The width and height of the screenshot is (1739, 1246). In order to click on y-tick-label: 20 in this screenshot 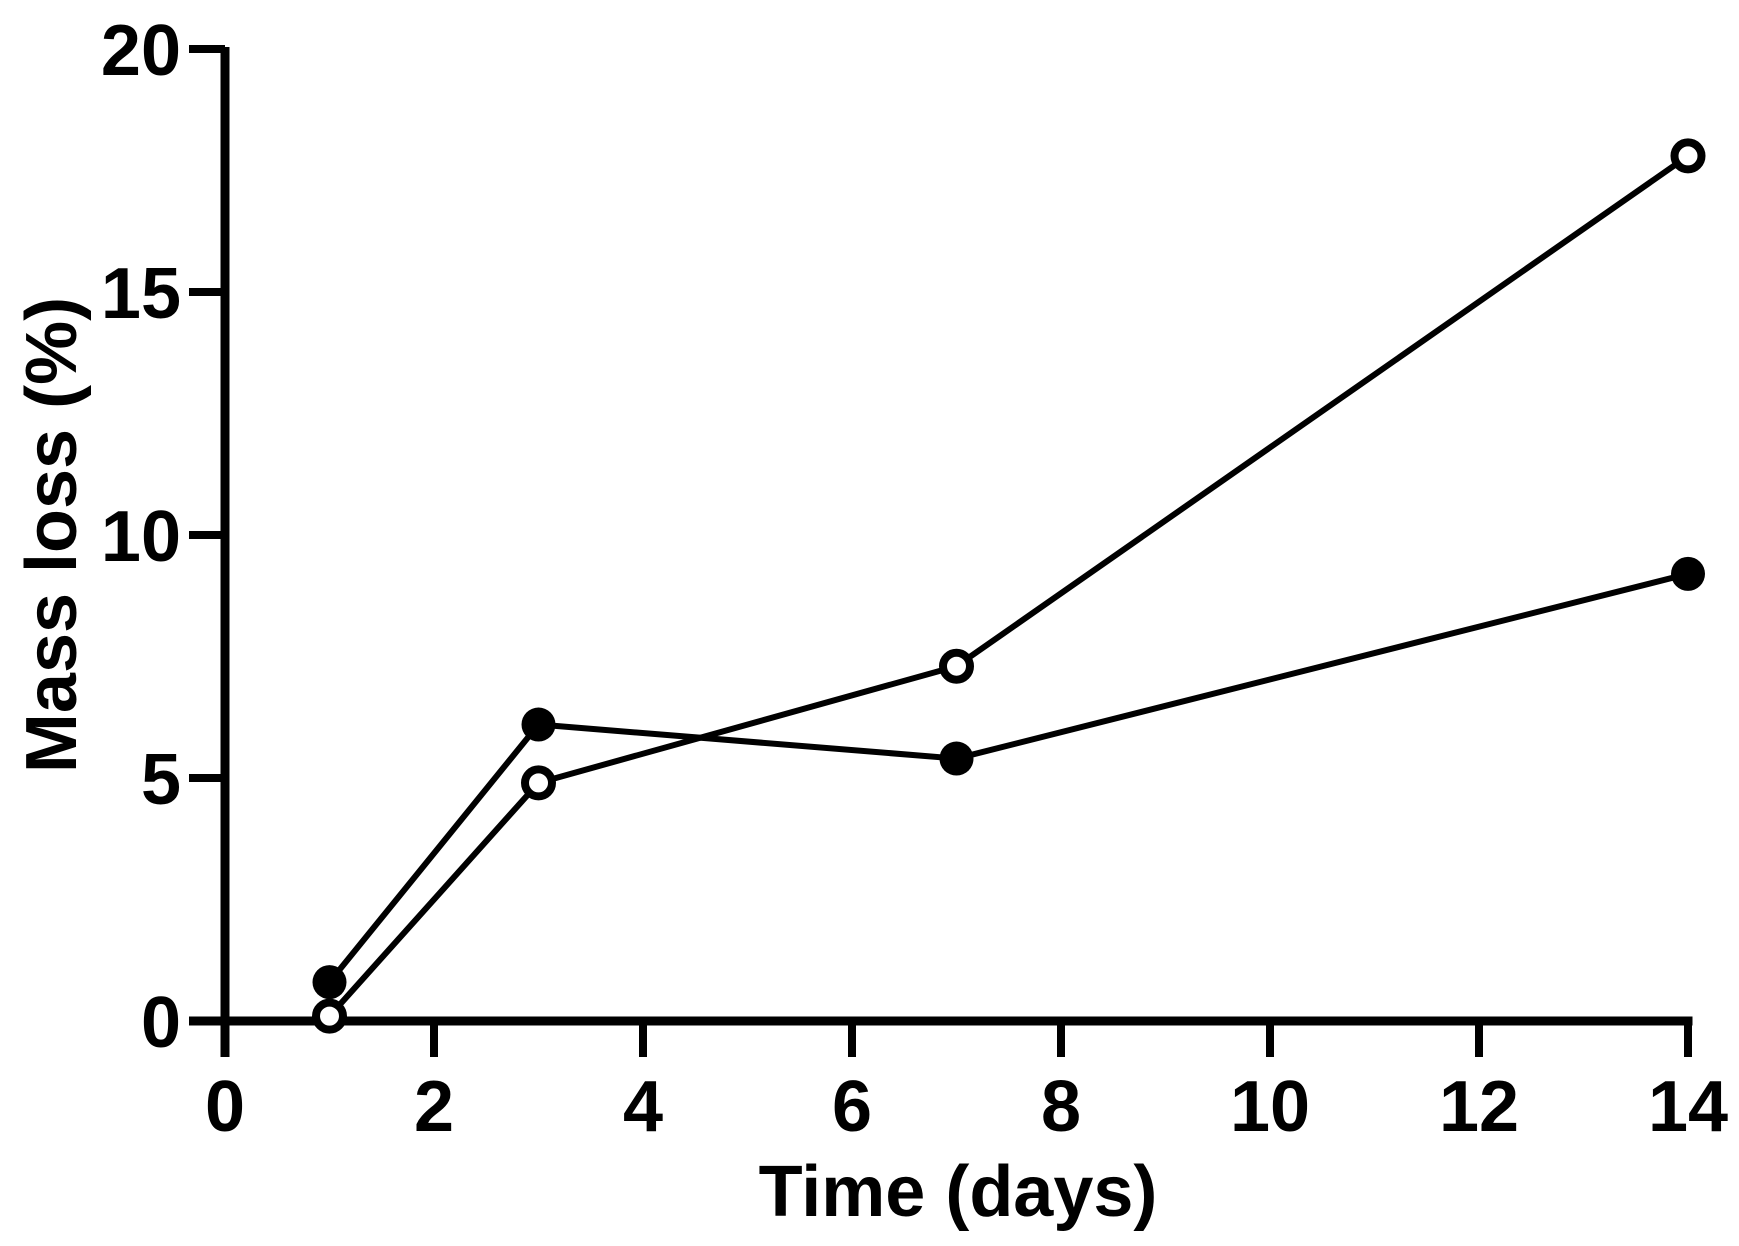, I will do `click(141, 51)`.